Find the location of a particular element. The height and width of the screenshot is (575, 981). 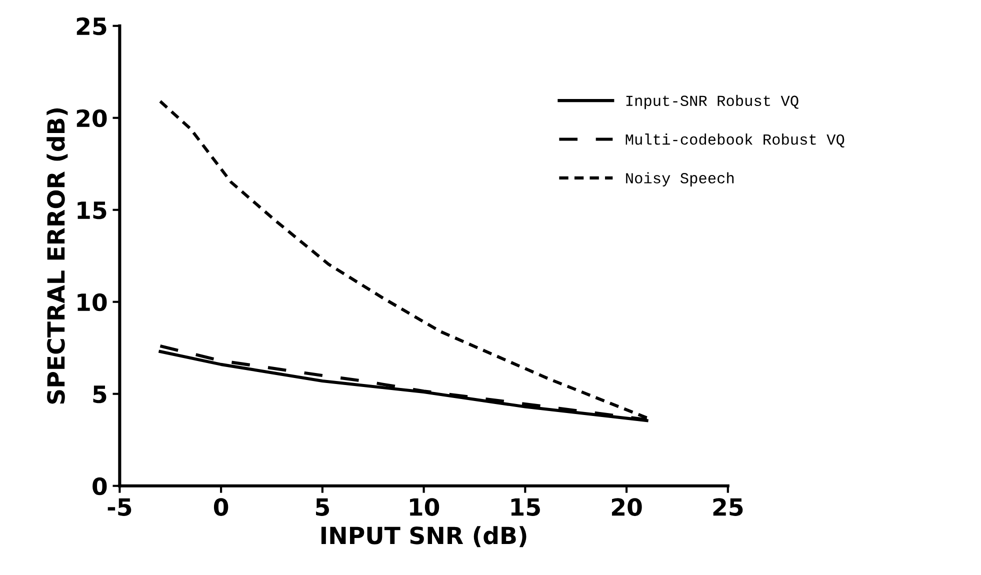

y-tick-label: 25 is located at coordinates (91, 26).